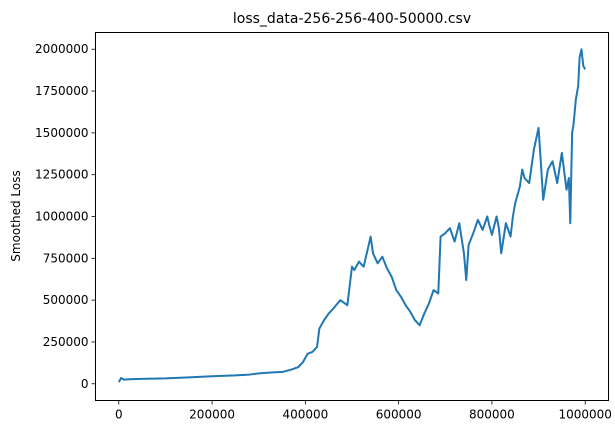 Image resolution: width=615 pixels, height=433 pixels. Describe the element at coordinates (119, 415) in the screenshot. I see `x-tick-label: 0` at that location.